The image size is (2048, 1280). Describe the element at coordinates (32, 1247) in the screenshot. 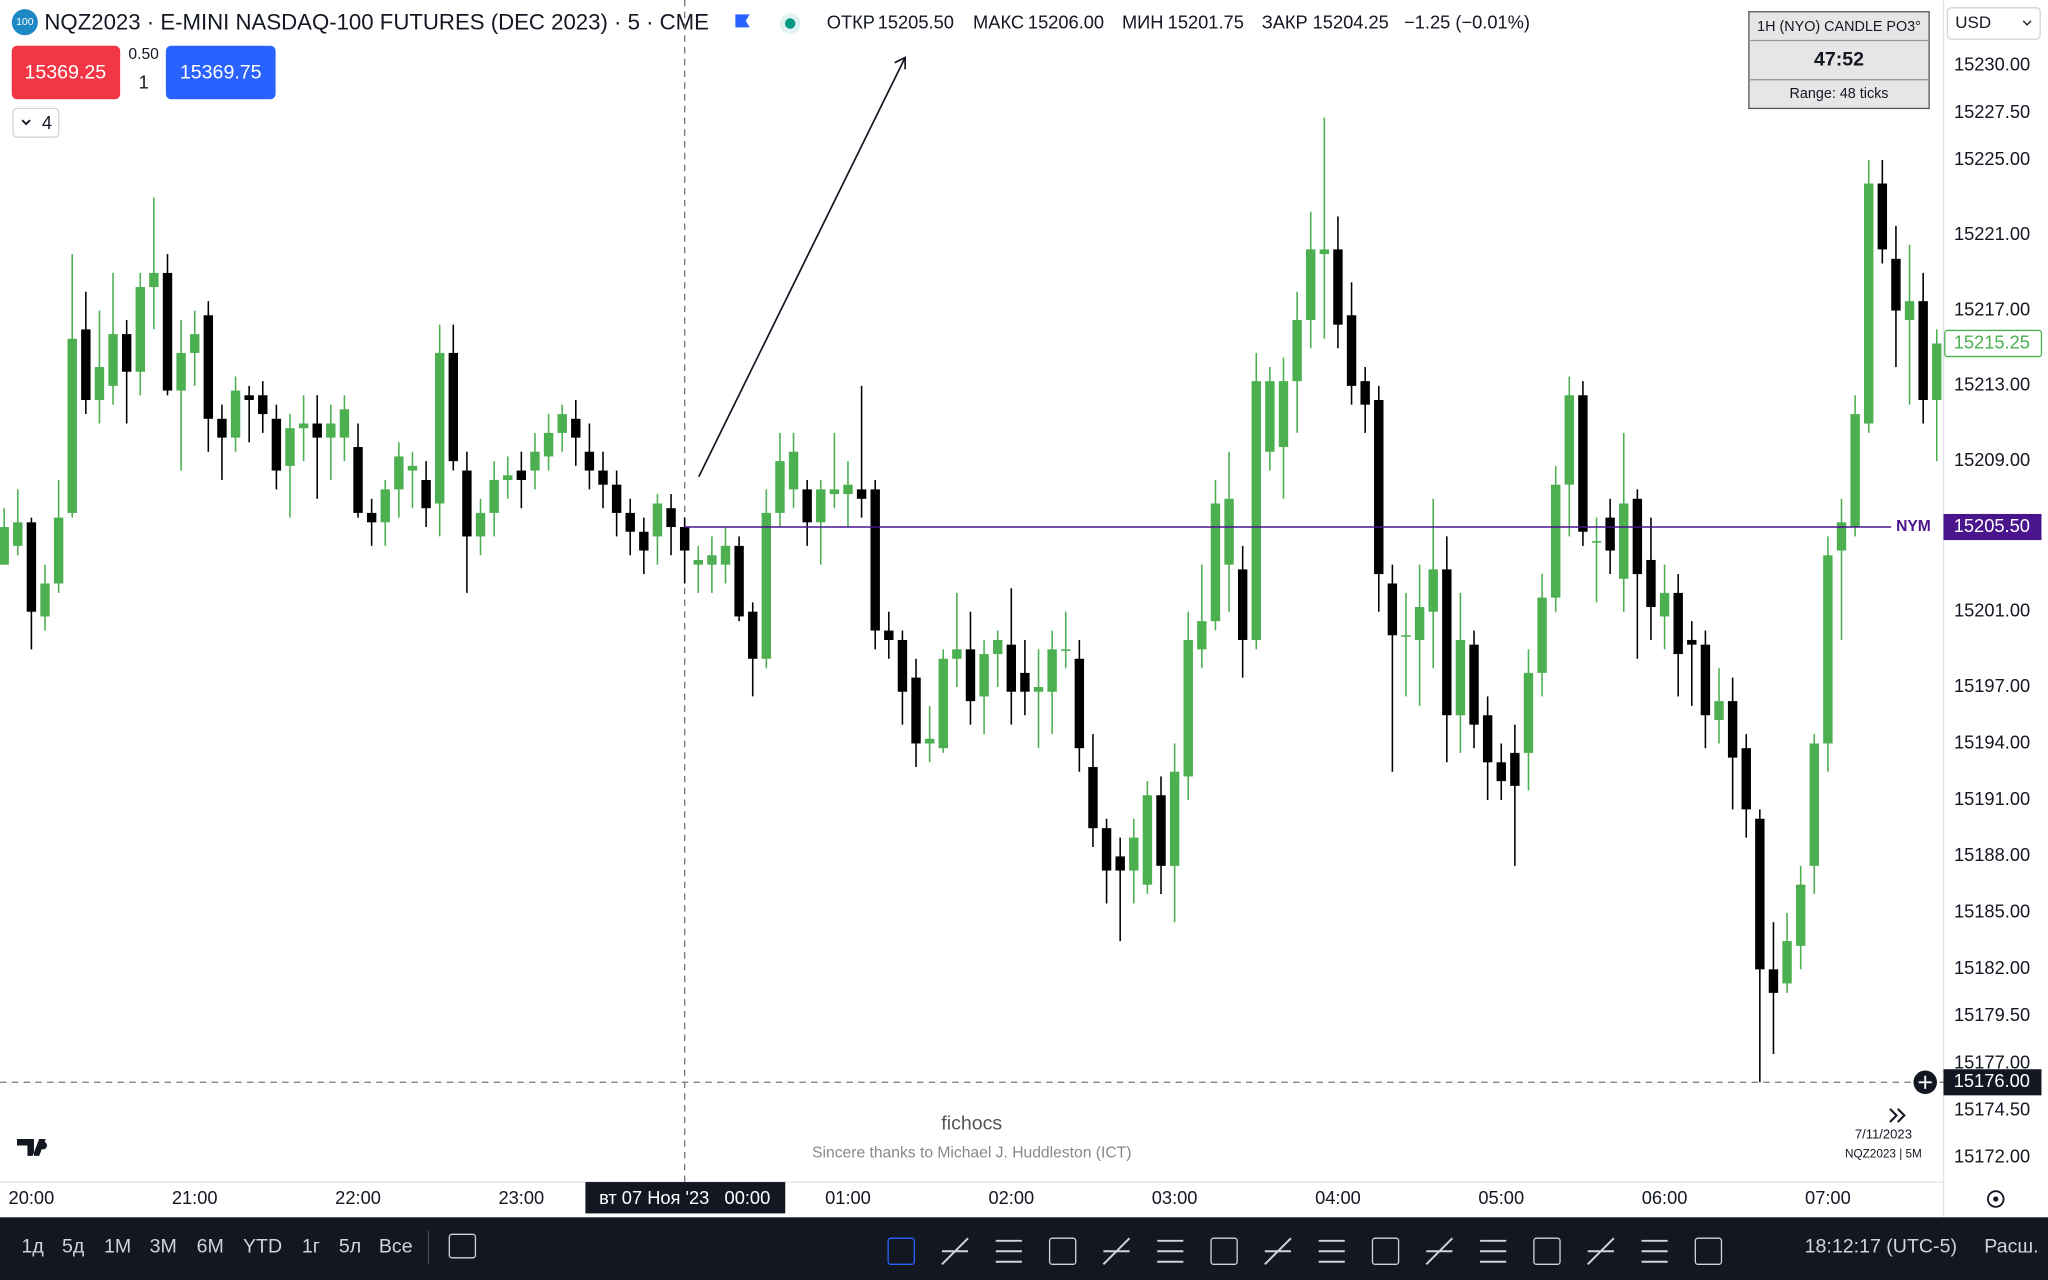

I see `range-button: 1д` at that location.